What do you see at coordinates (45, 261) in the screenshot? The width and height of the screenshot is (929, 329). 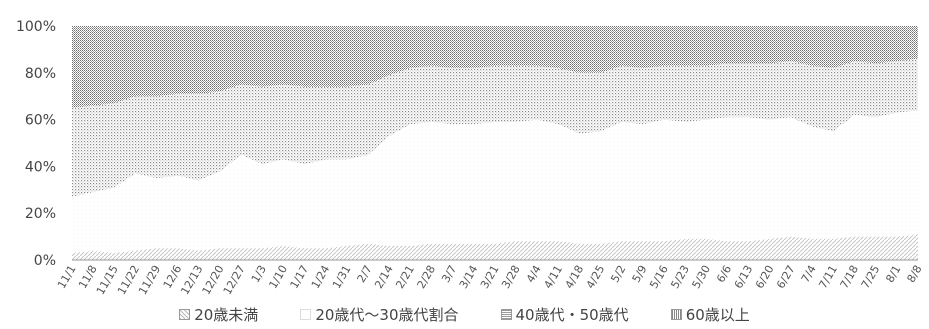 I see `y-tick-label: 0%` at bounding box center [45, 261].